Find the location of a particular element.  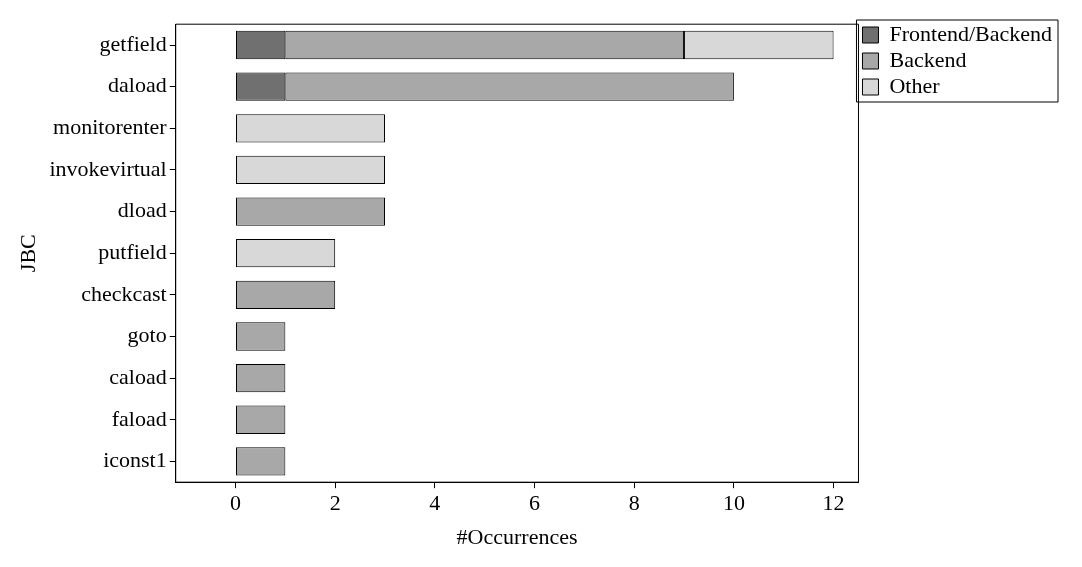

x-tick-label: 10 is located at coordinates (733, 503).